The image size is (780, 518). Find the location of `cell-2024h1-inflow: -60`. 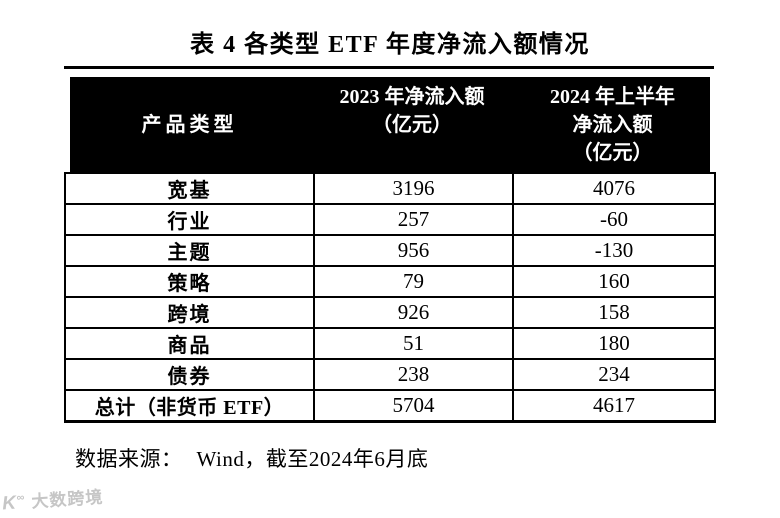

cell-2024h1-inflow: -60 is located at coordinates (614, 219).